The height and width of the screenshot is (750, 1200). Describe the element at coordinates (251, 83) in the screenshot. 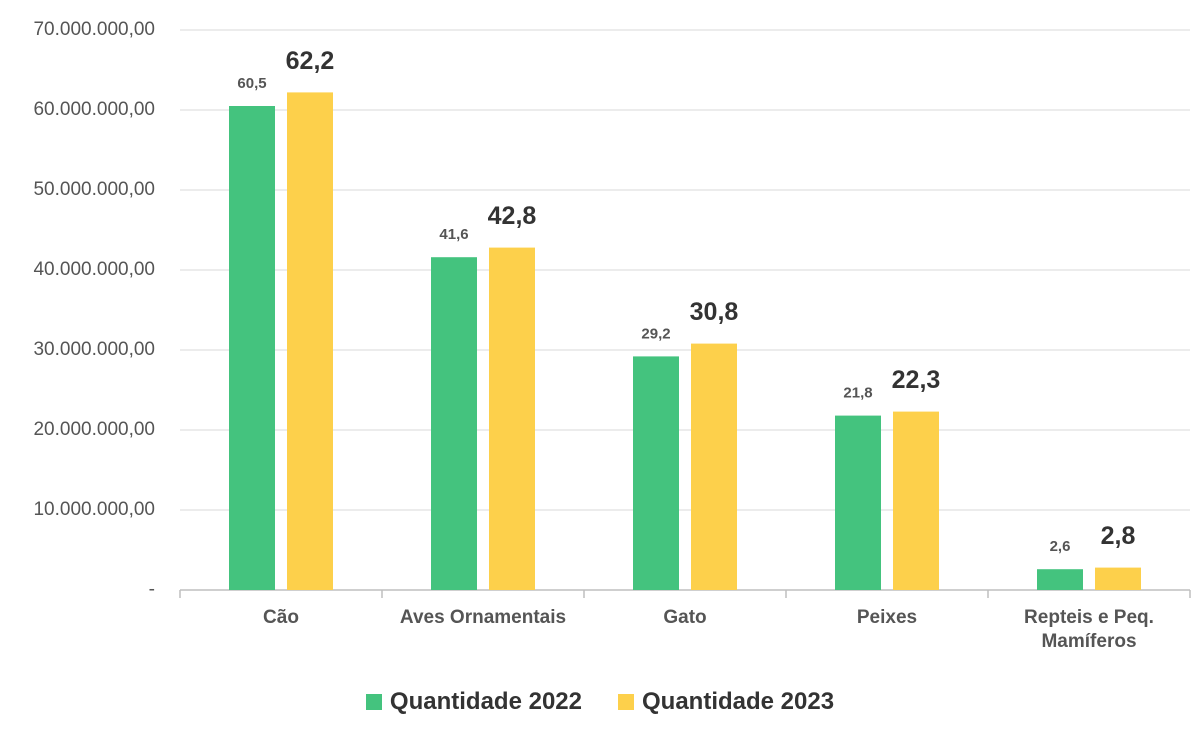

I see `data-label: 60,5` at that location.